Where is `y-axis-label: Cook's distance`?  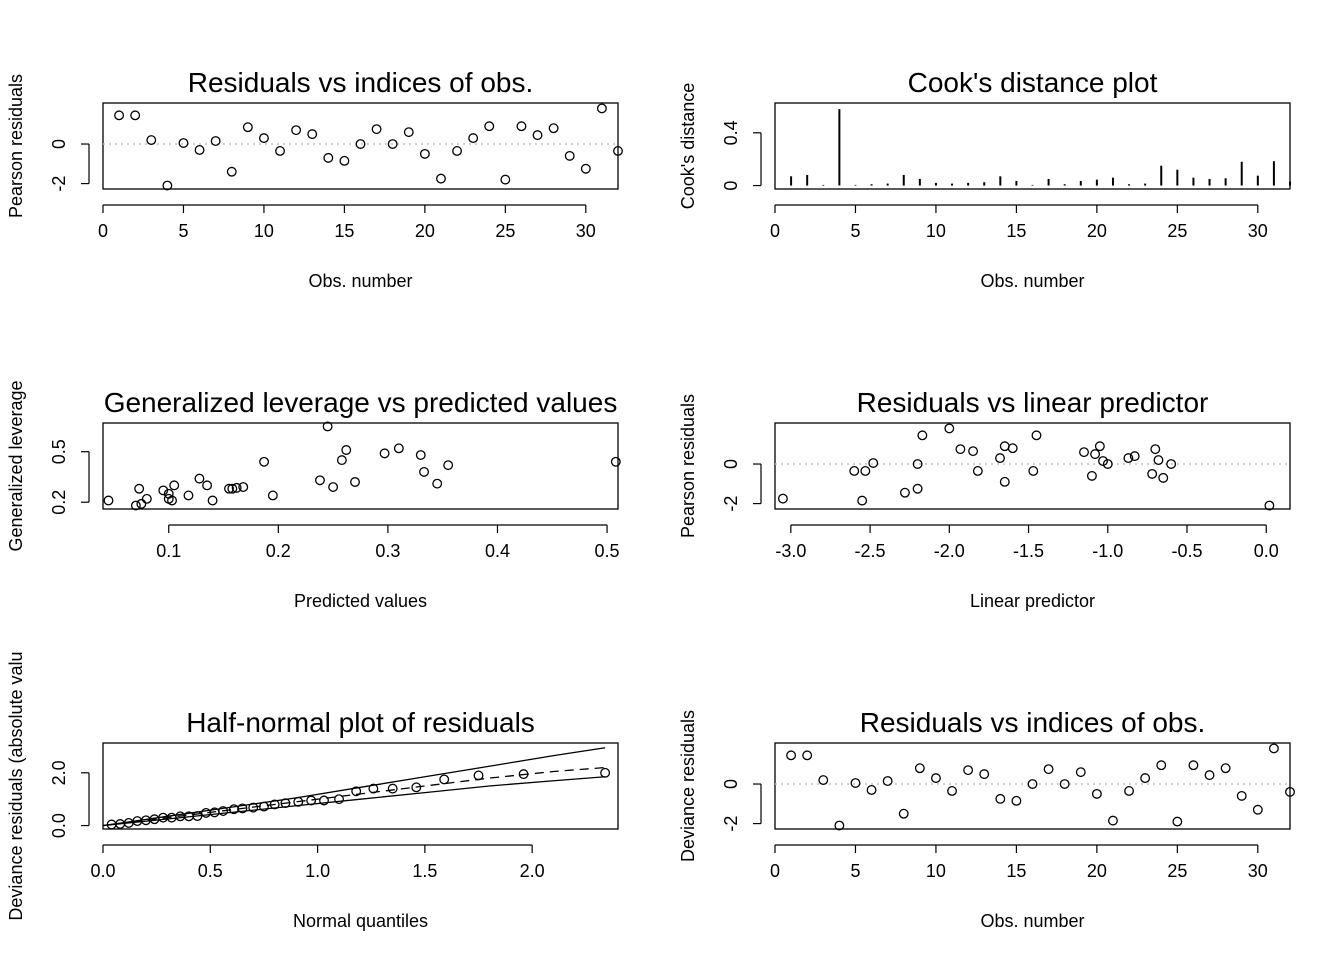 y-axis-label: Cook's distance is located at coordinates (688, 146).